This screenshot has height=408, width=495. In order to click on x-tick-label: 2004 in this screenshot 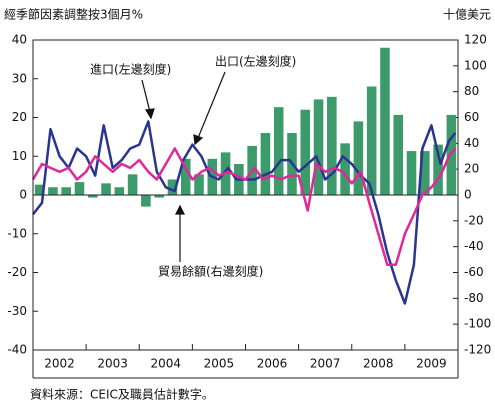, I will do `click(166, 364)`.